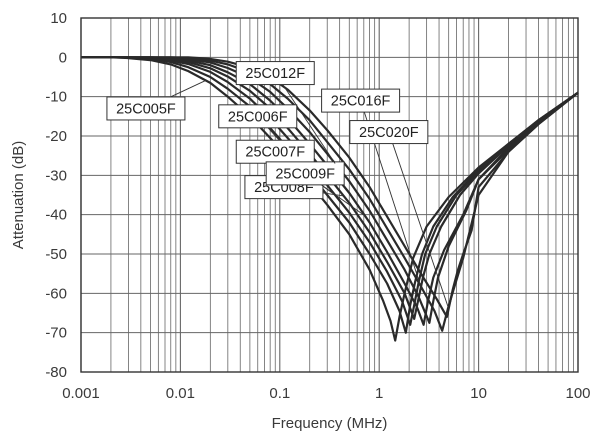 Image resolution: width=601 pixels, height=434 pixels. Describe the element at coordinates (56, 195) in the screenshot. I see `y-tick-labels: 10 0 -10 -20 -30 -40 -50 -60 -70 -80` at that location.